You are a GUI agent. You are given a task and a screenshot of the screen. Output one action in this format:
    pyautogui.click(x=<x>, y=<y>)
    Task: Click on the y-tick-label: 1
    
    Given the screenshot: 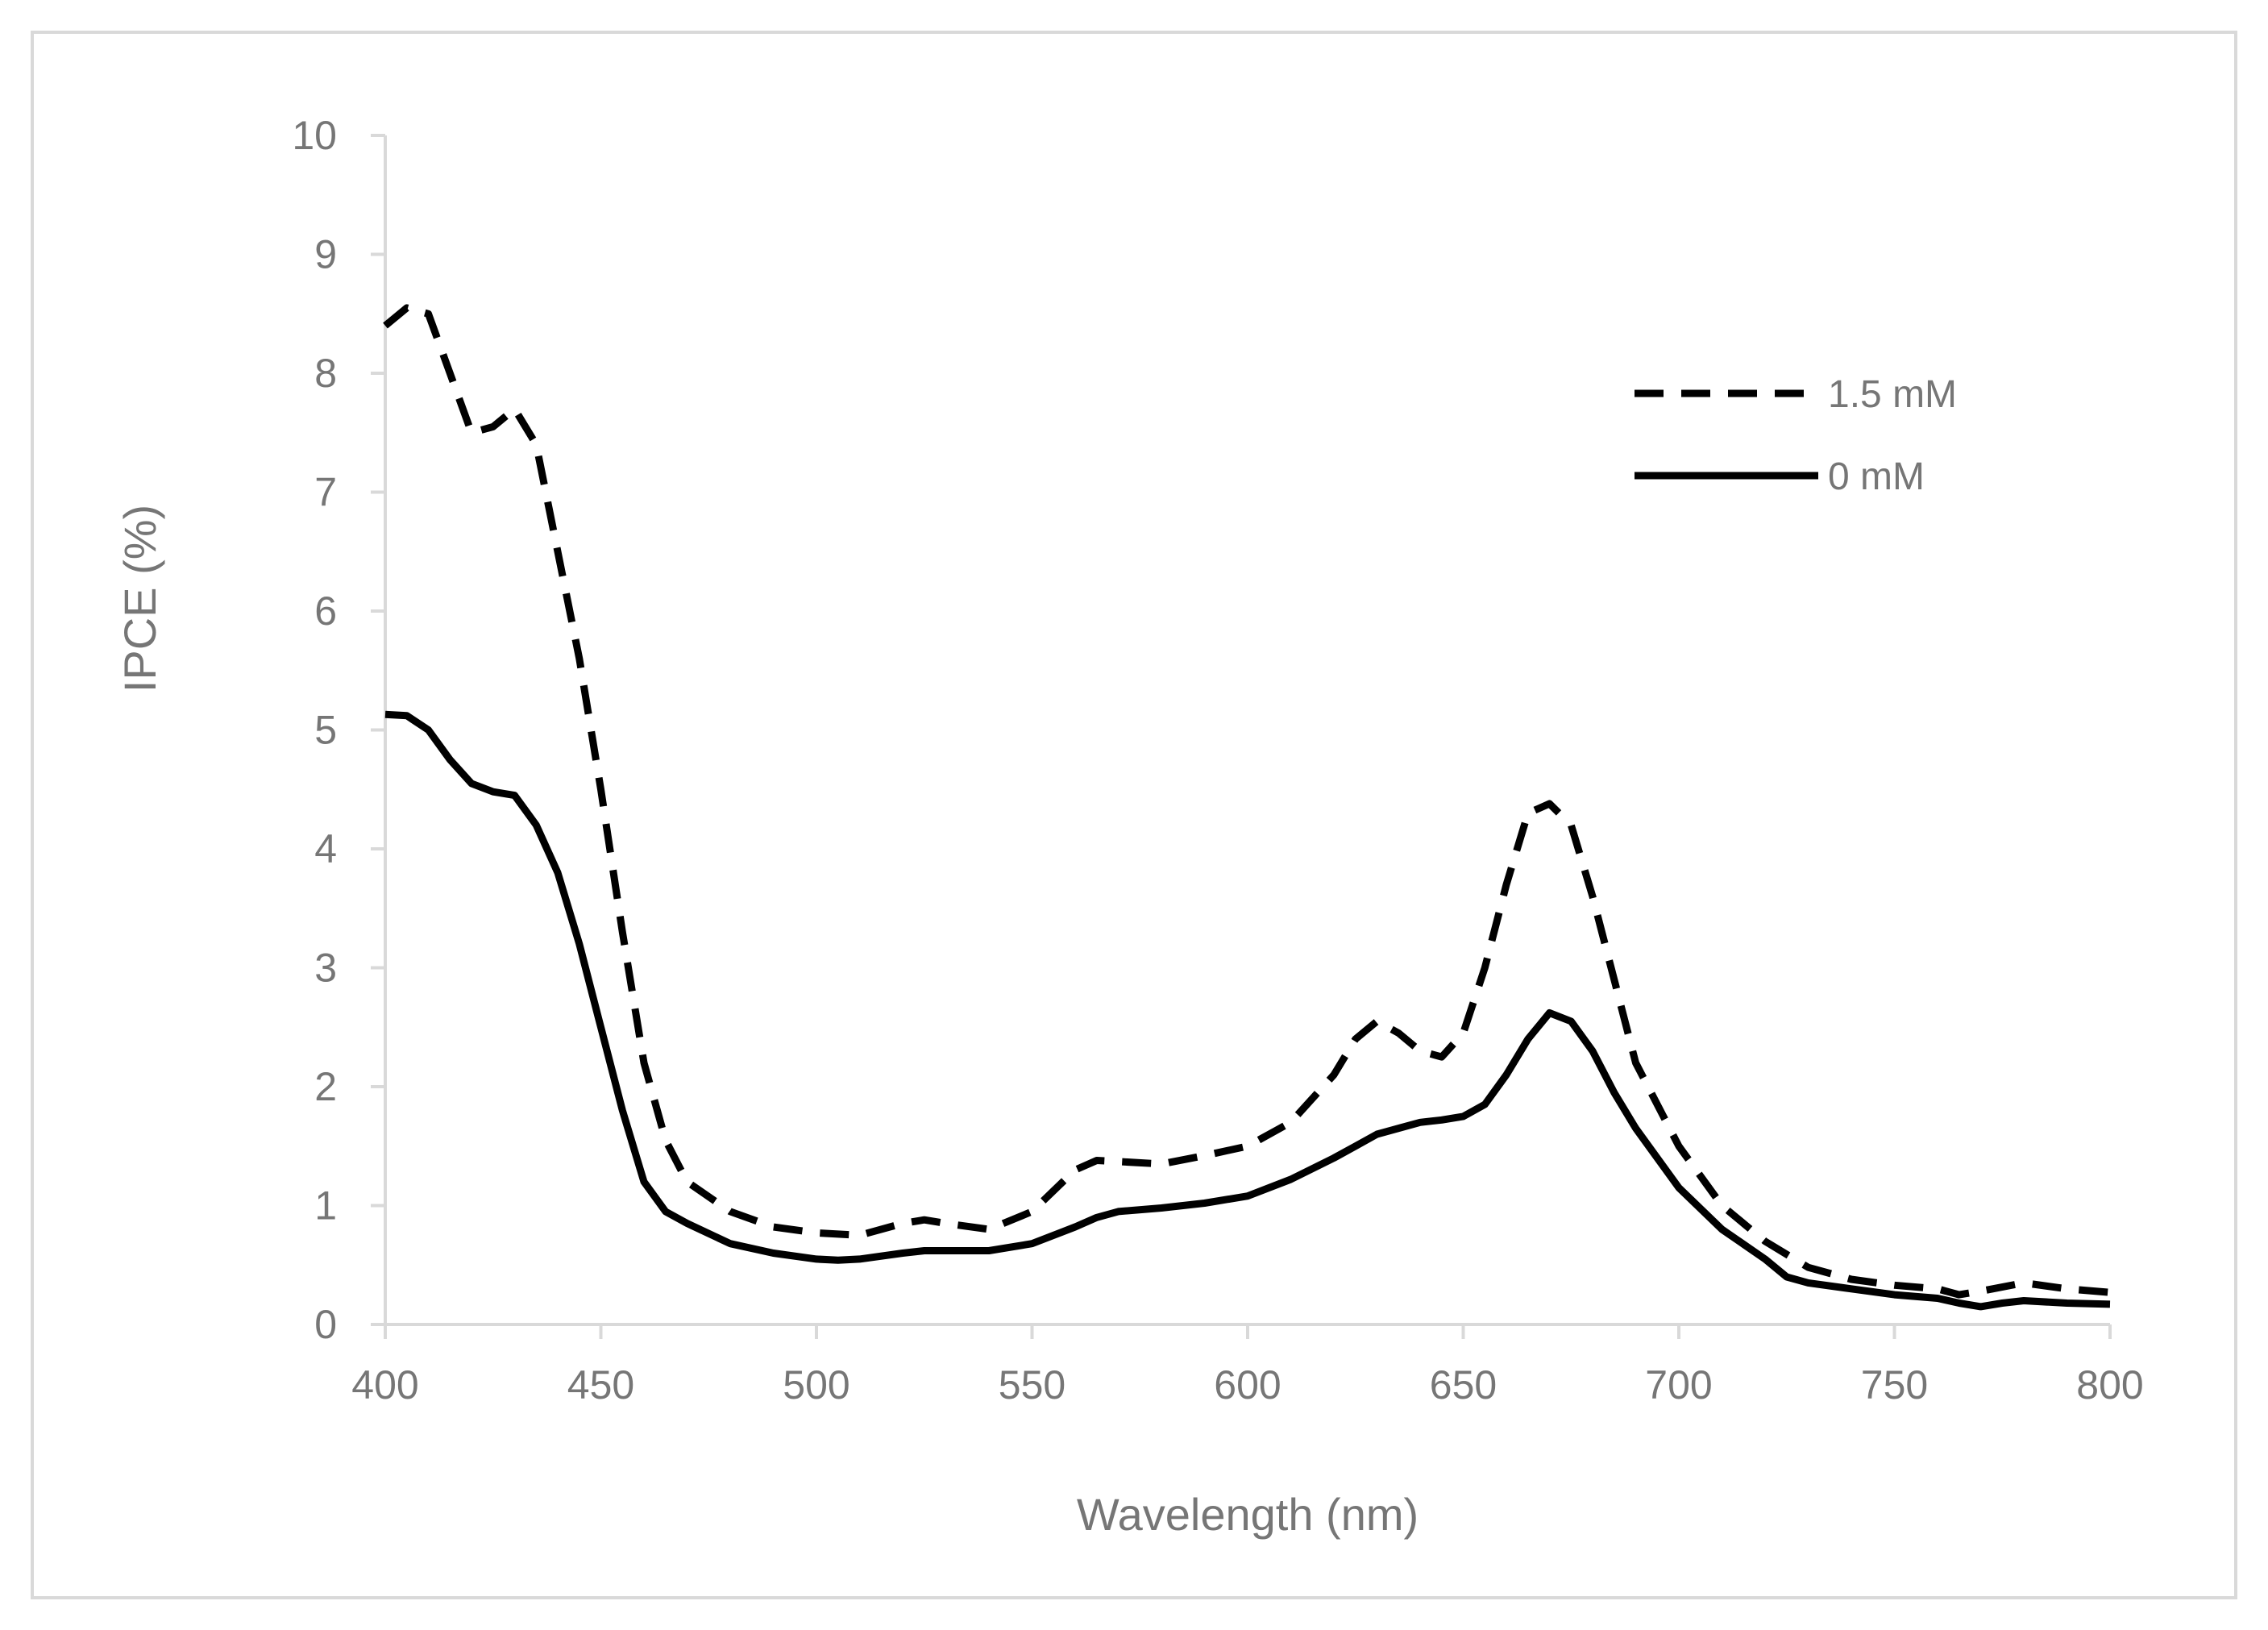 What is the action you would take?
    pyautogui.click(x=325, y=1206)
    